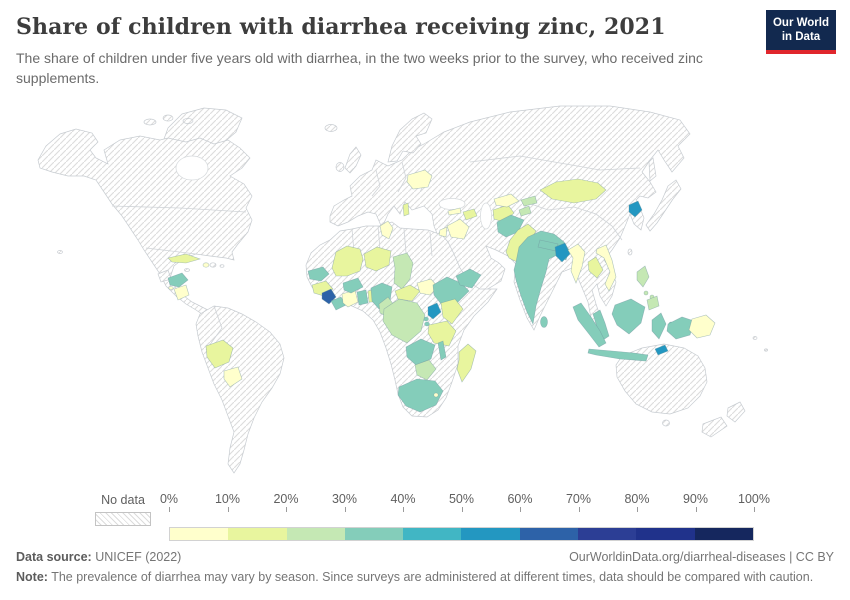  What do you see at coordinates (520, 499) in the screenshot?
I see `legend-tick-label-60%: 60%` at bounding box center [520, 499].